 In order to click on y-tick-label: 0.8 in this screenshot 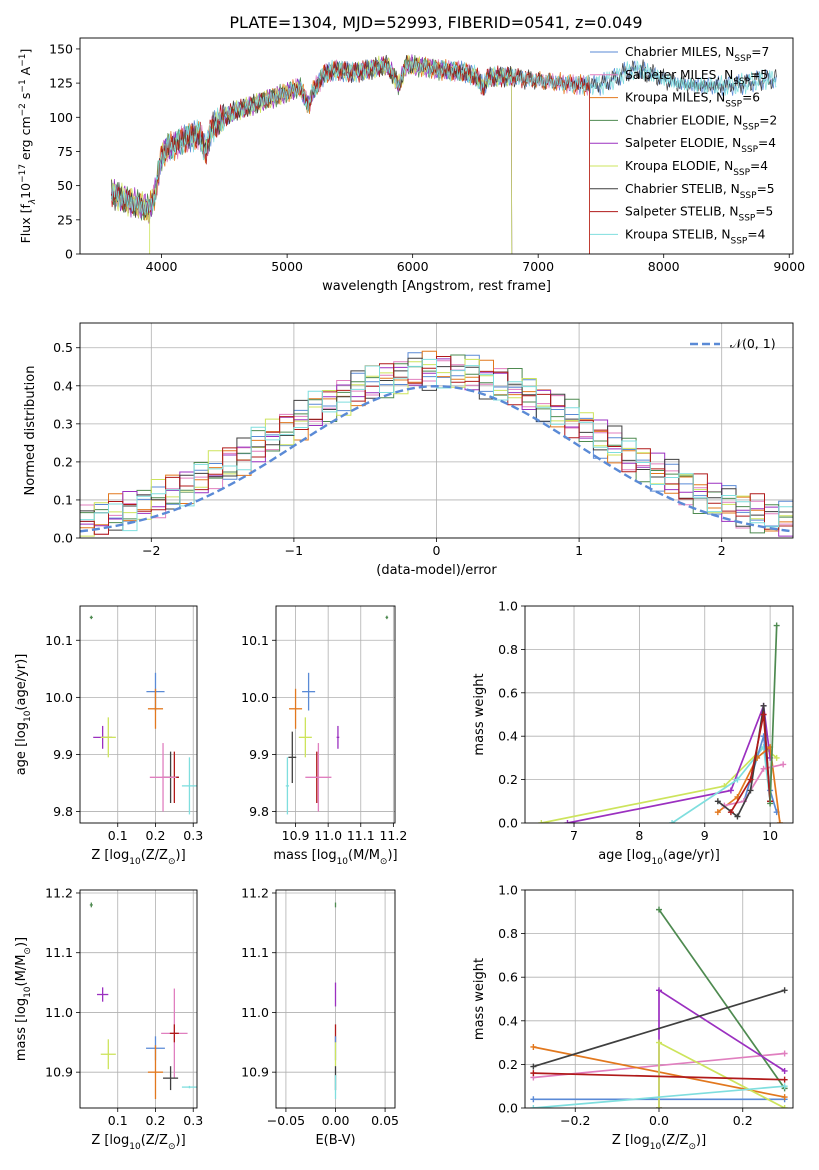, I will do `click(508, 933)`.